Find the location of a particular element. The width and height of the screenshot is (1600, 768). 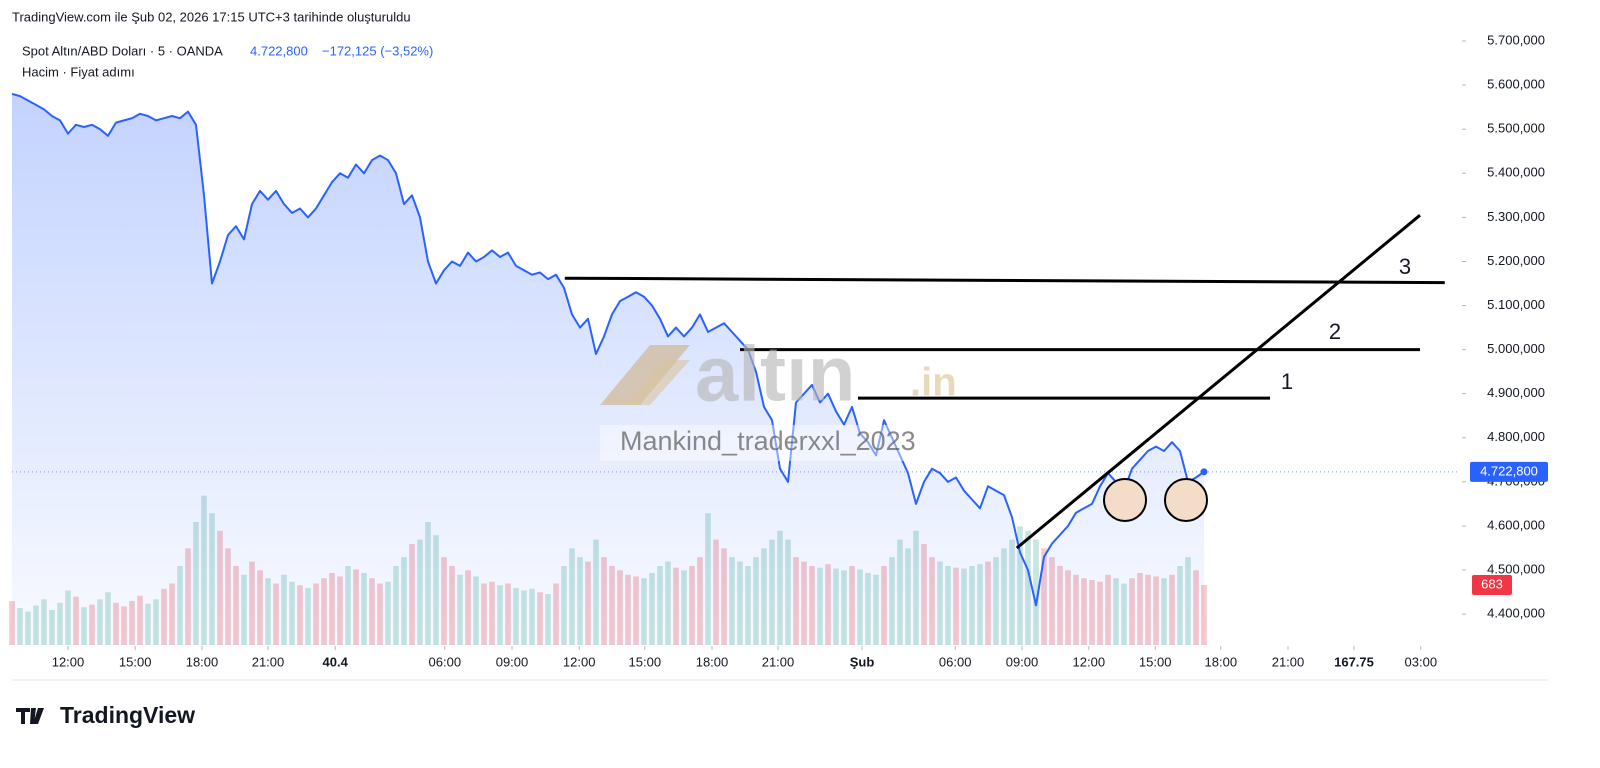

drawn-label: 3 is located at coordinates (1405, 266).